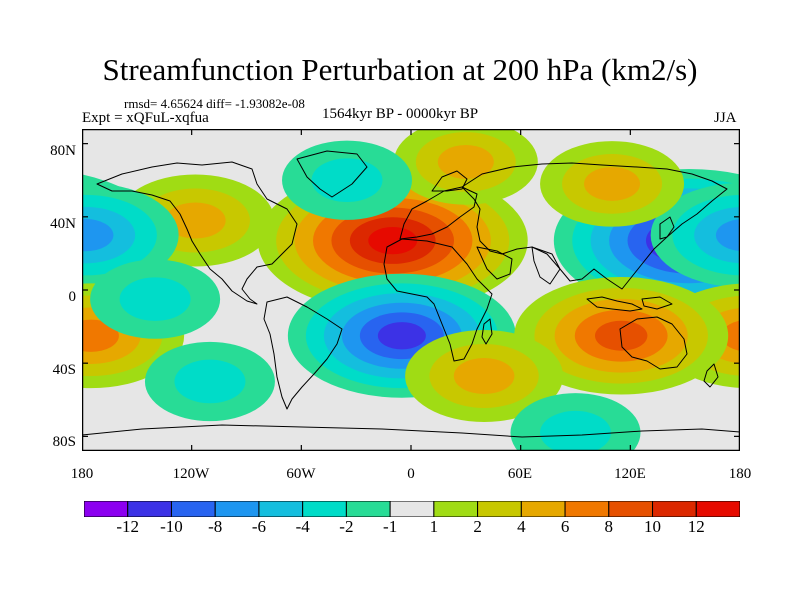 The image size is (800, 600). I want to click on anomaly-north-asia-high, so click(612, 184).